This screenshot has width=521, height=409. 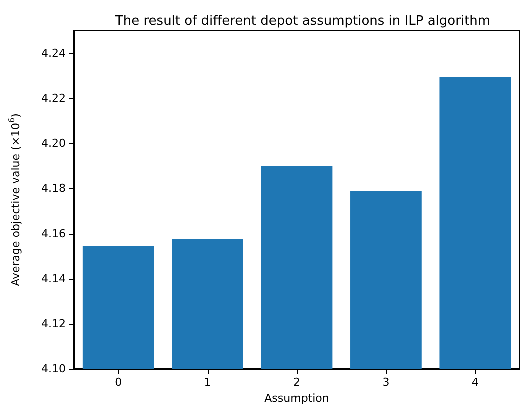 What do you see at coordinates (297, 398) in the screenshot?
I see `x-axis-title: Assumption` at bounding box center [297, 398].